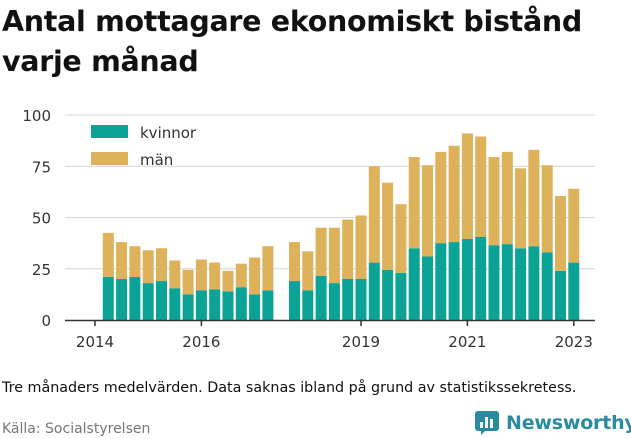  What do you see at coordinates (109, 131) in the screenshot?
I see `legend-swatch-kvinnor` at bounding box center [109, 131].